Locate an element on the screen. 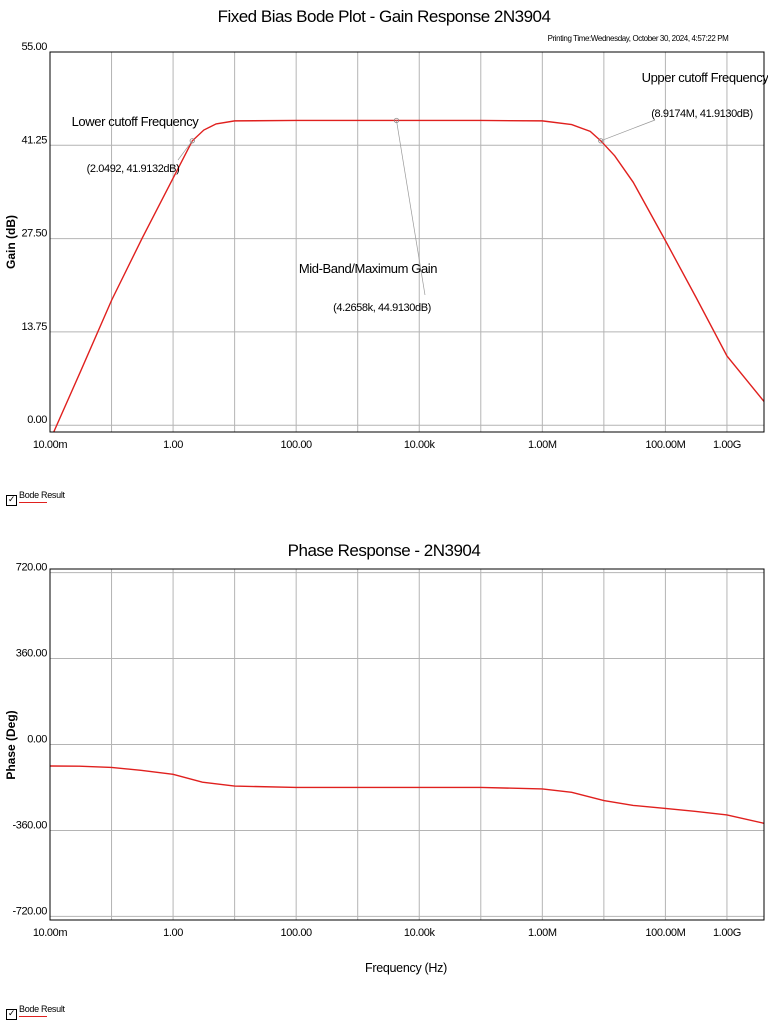  gain-legend-swatch is located at coordinates (33, 502).